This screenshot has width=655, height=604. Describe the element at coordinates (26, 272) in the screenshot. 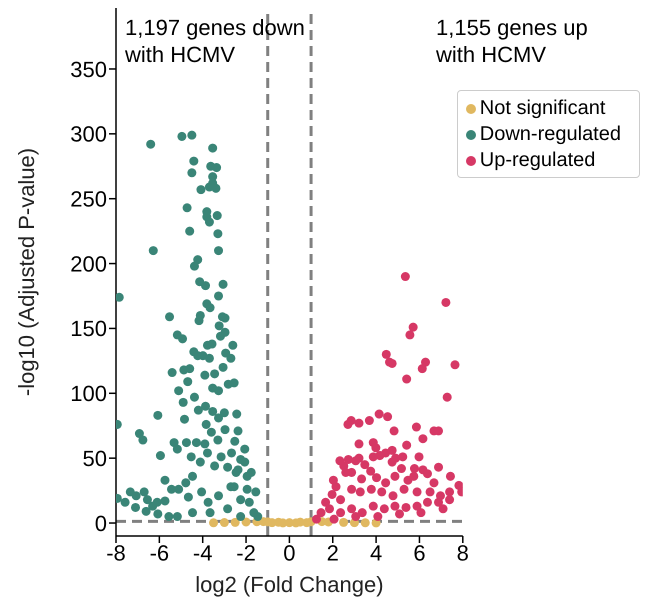

I see `y-axis-title: -log10 (Adjusted P-value)` at that location.